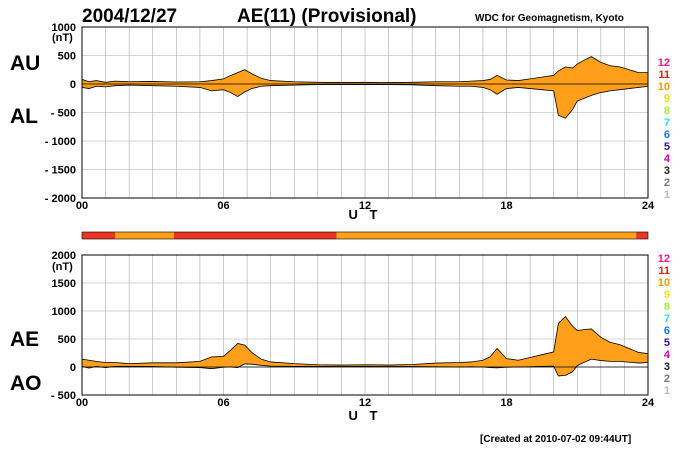  I want to click on ae-ao-y-ticks: 2000 1500 1000 500 0 - 500, so click(63, 326).